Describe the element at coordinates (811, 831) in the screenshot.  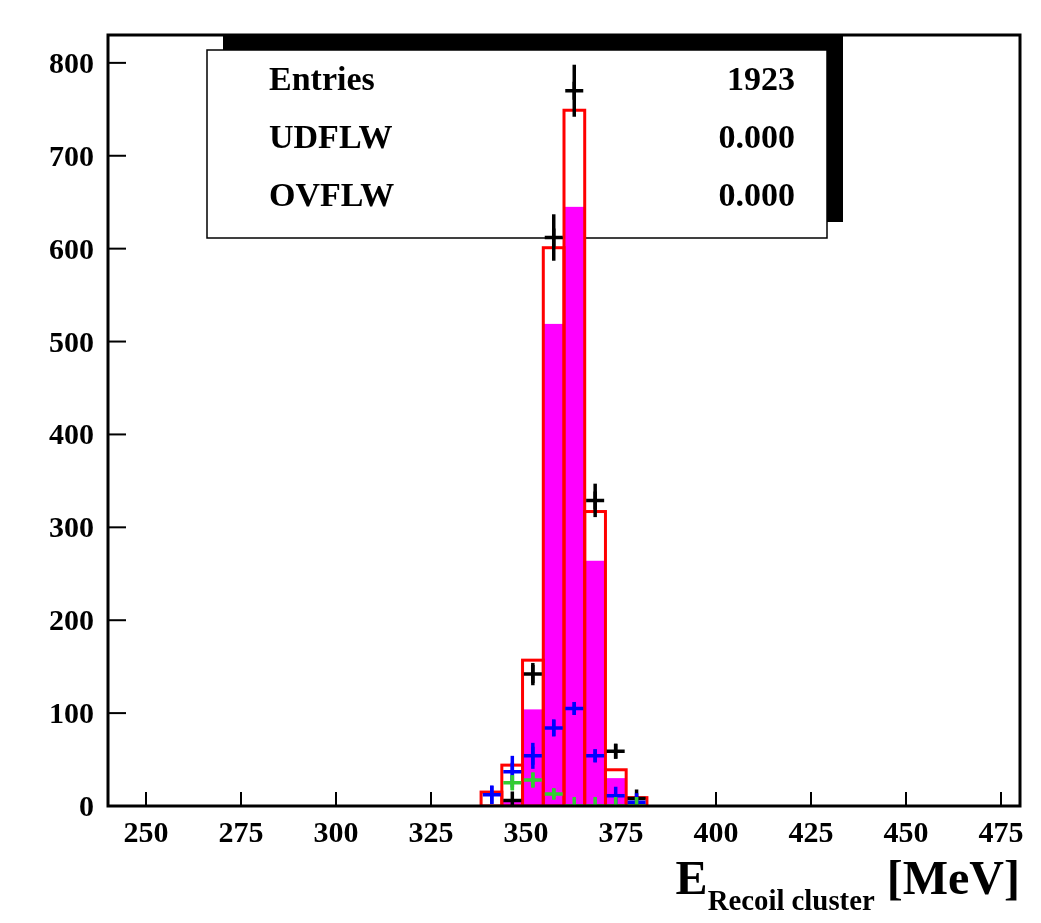
I see `x-tick-label: 425` at that location.